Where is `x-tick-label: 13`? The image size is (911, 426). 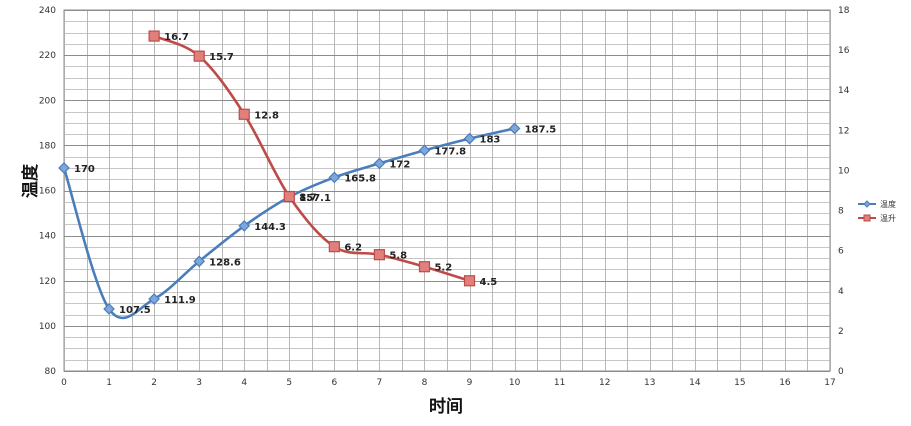 x-tick-label: 13 is located at coordinates (649, 383).